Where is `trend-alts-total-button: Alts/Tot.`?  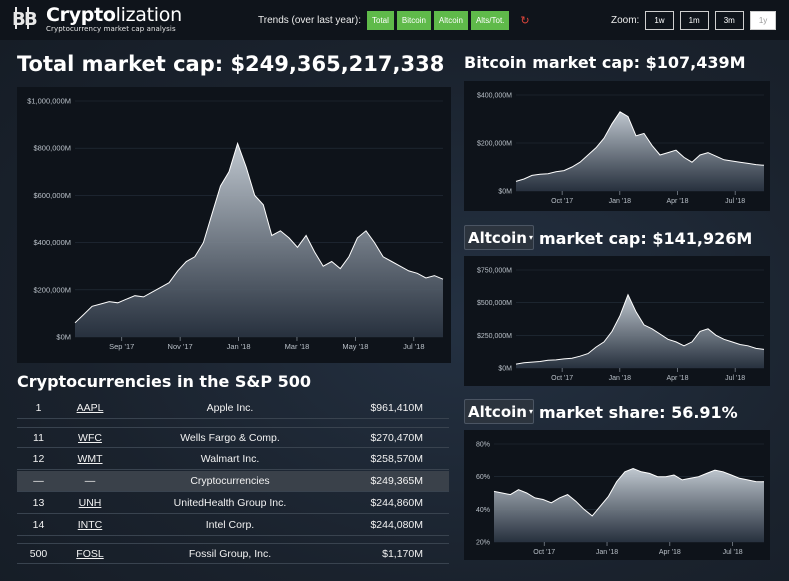 trend-alts-total-button: Alts/Tot. is located at coordinates (490, 20).